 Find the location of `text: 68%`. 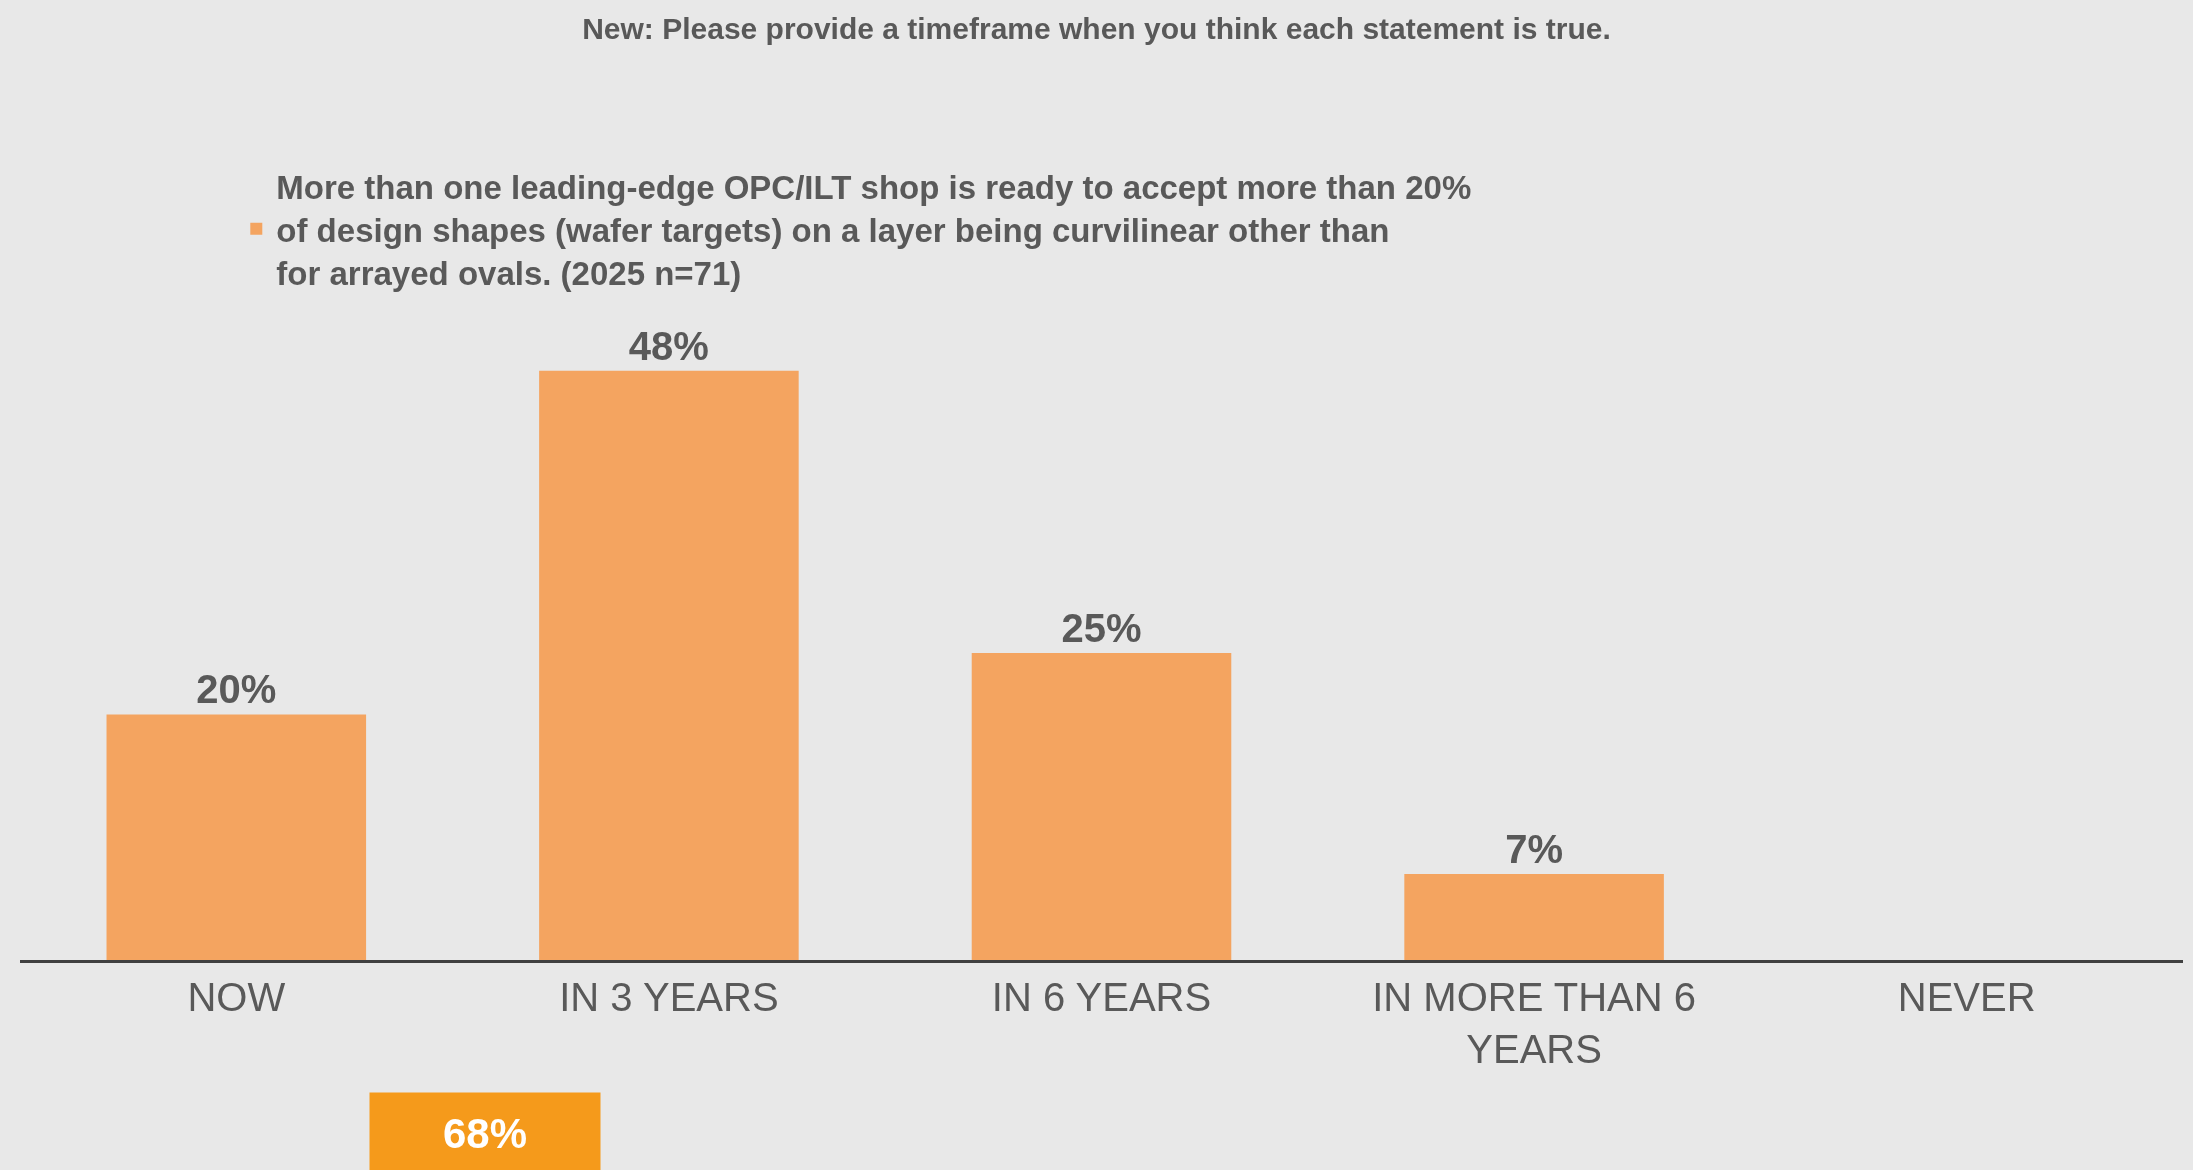

text: 68% is located at coordinates (485, 1133).